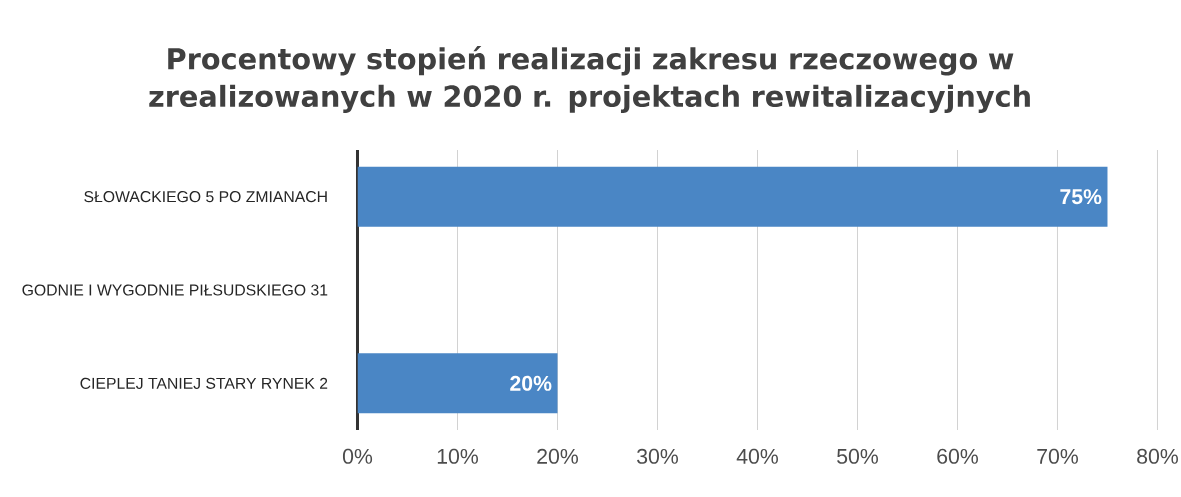 Image resolution: width=1181 pixels, height=497 pixels. I want to click on y-tick-label: CIEPLEJ TANIEJ STARY RYNEK 2, so click(204, 383).